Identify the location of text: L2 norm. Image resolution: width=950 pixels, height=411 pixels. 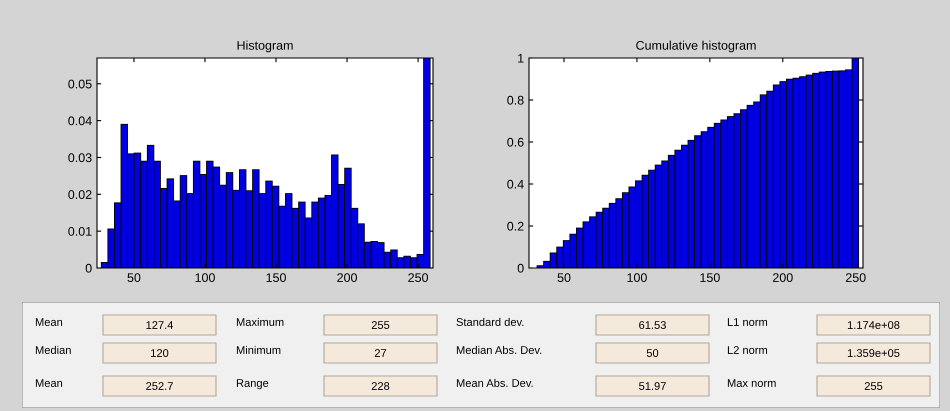
(748, 350).